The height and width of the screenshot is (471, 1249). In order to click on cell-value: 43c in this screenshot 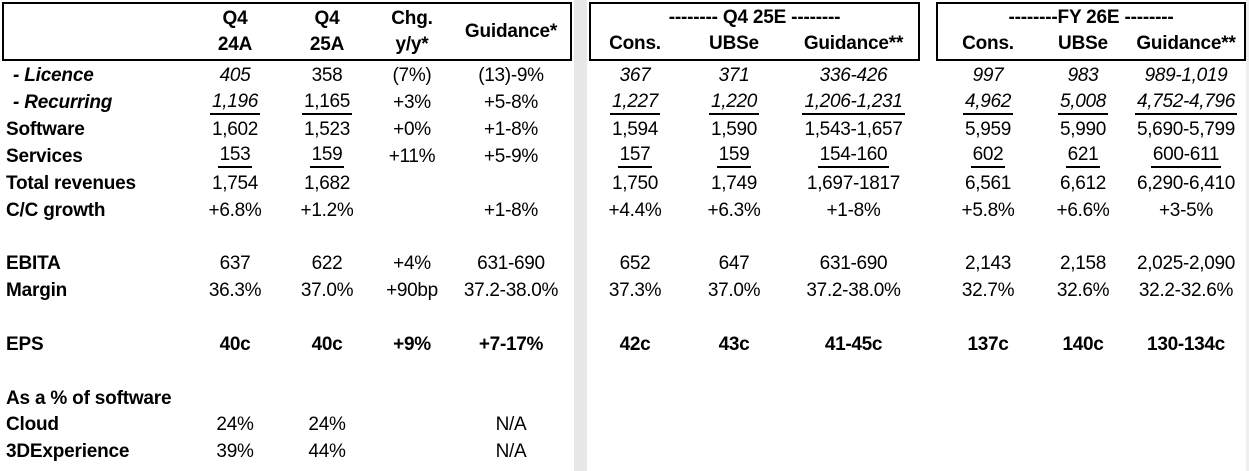, I will do `click(734, 344)`.